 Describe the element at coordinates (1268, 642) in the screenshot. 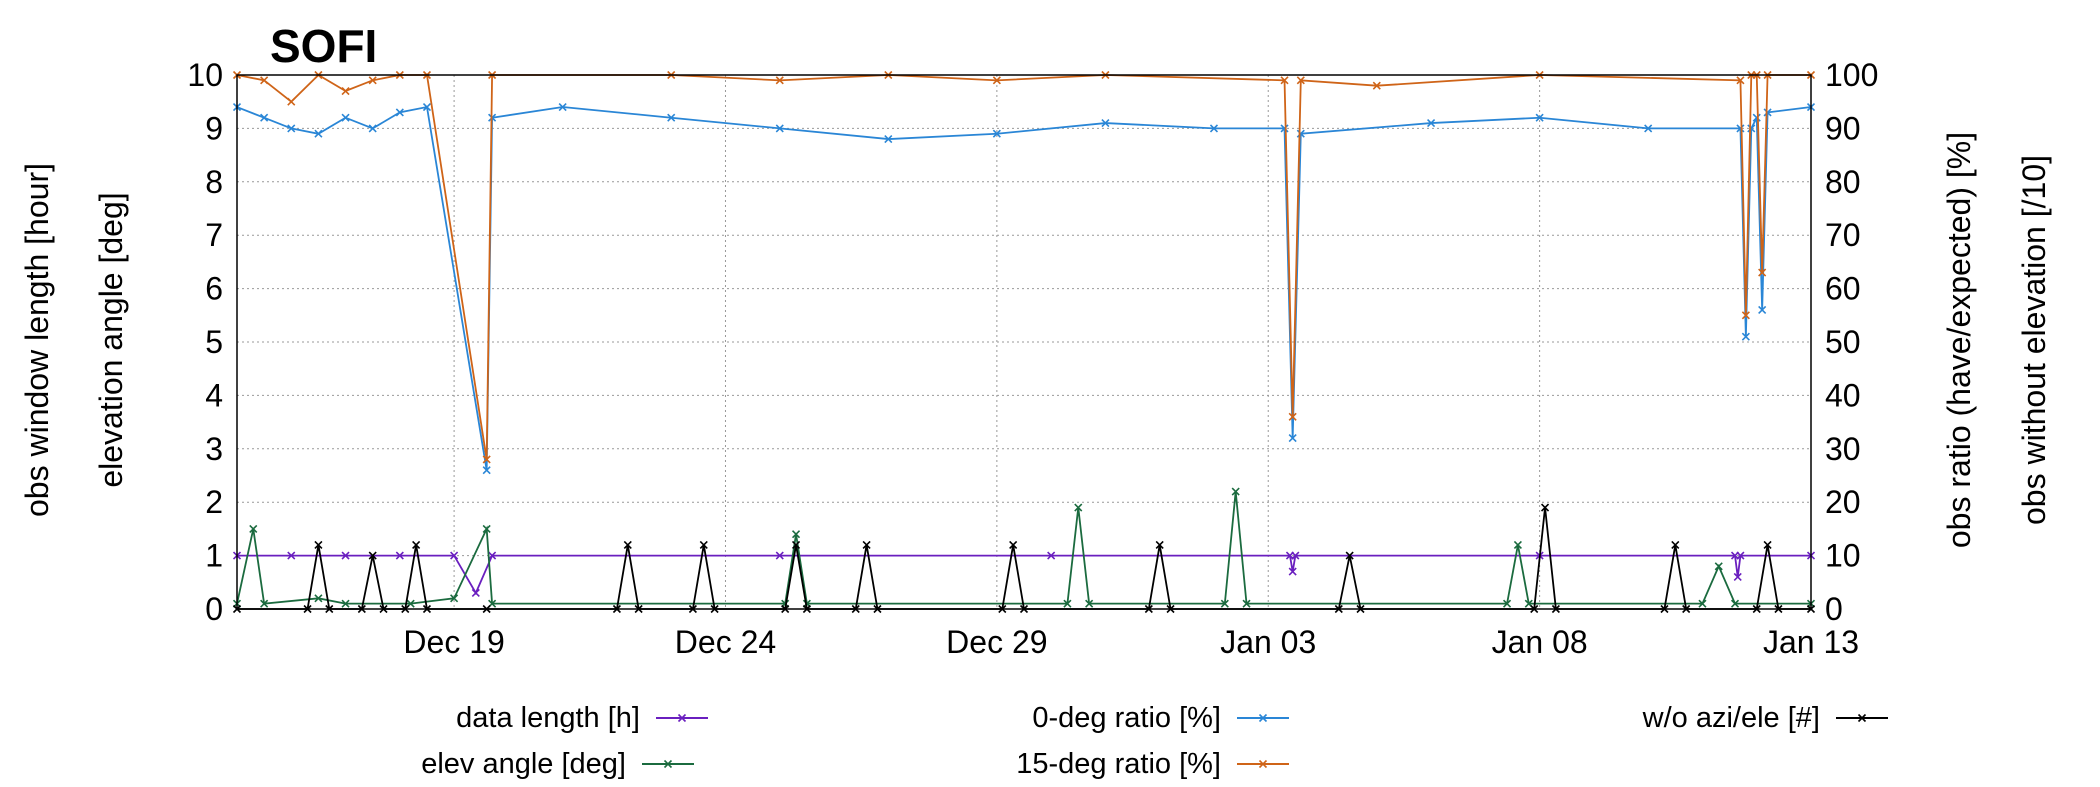

I see `x-tick-label: Jan 03` at that location.